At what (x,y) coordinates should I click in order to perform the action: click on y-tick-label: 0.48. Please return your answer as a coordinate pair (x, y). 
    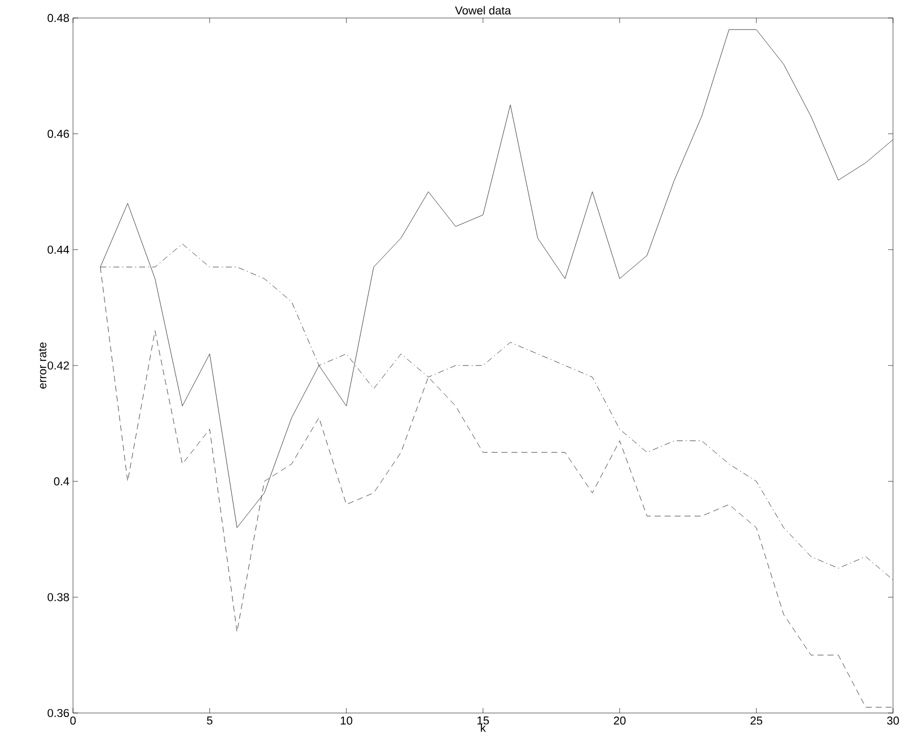
    Looking at the image, I should click on (58, 18).